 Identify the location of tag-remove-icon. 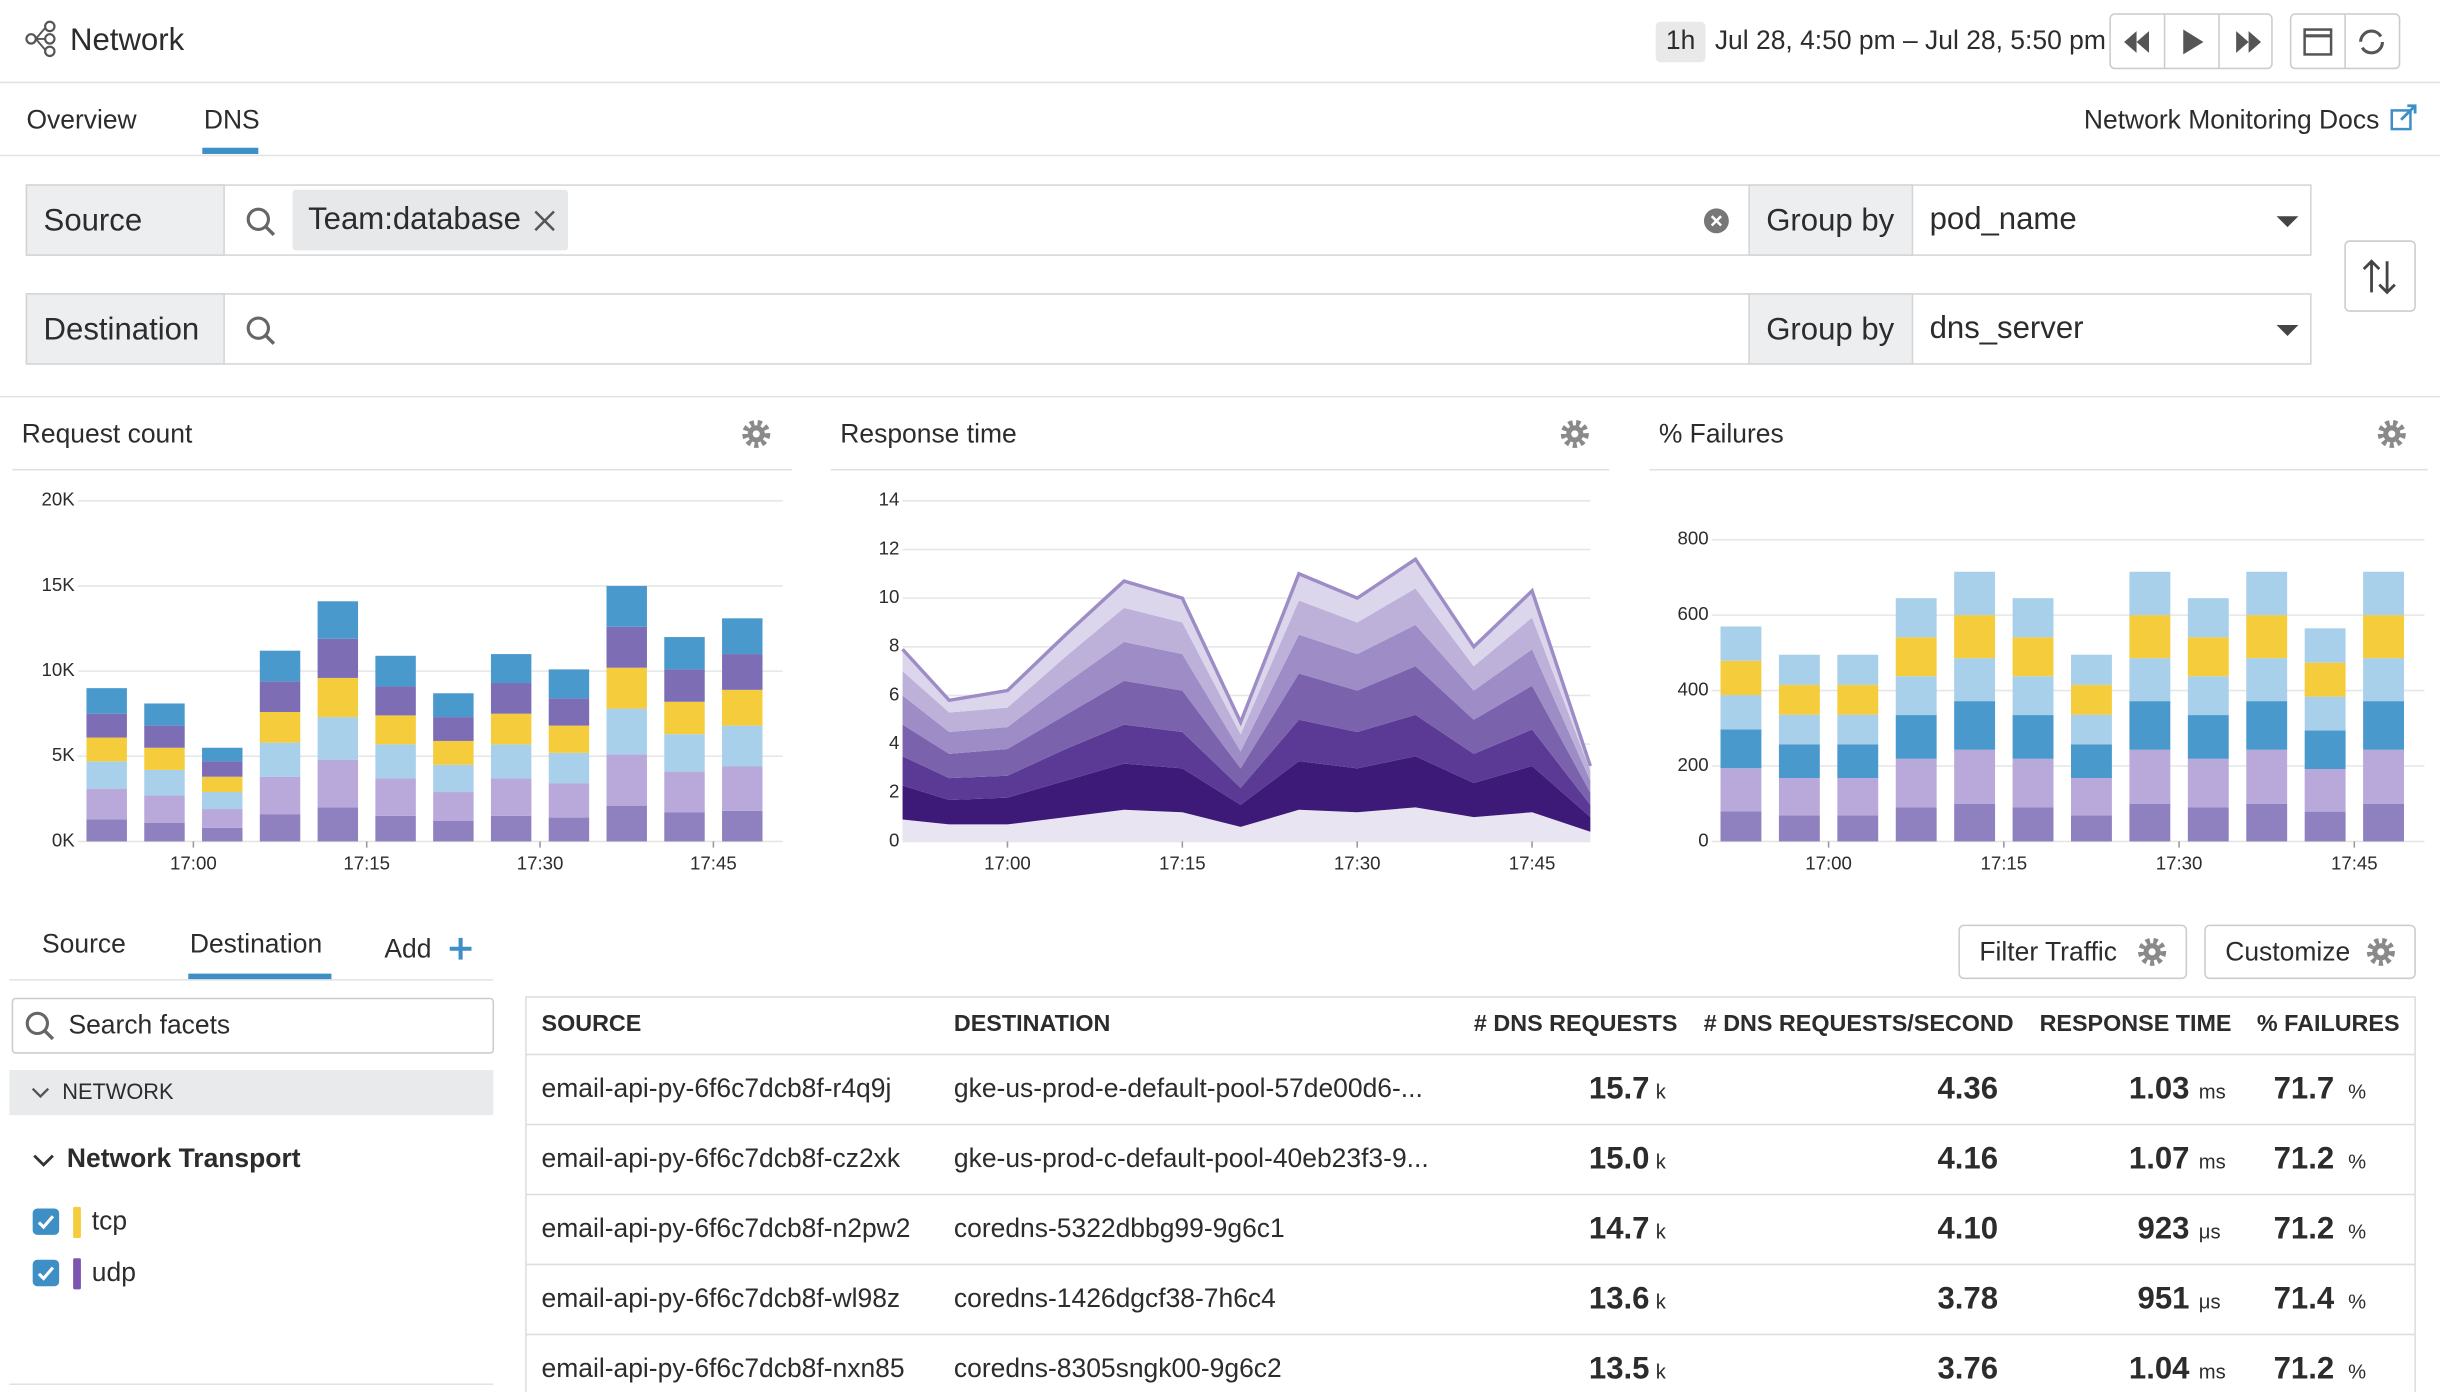
(544, 221).